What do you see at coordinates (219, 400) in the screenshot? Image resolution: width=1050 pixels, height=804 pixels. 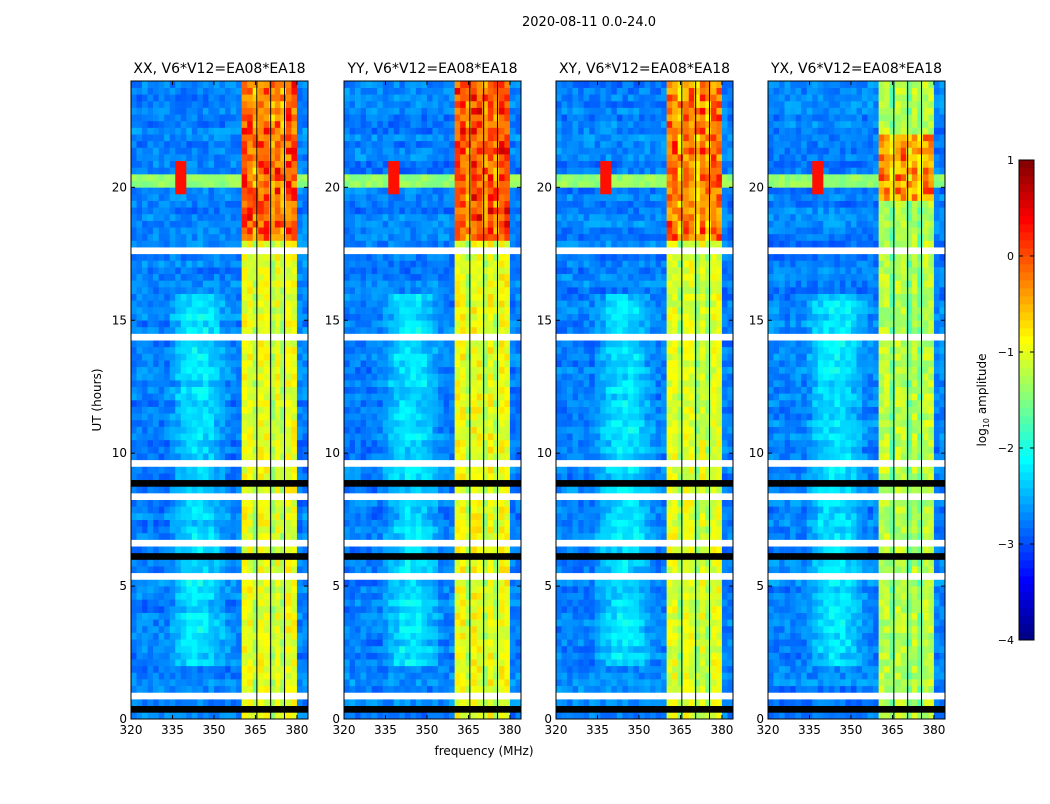 I see `heatmap-cells` at bounding box center [219, 400].